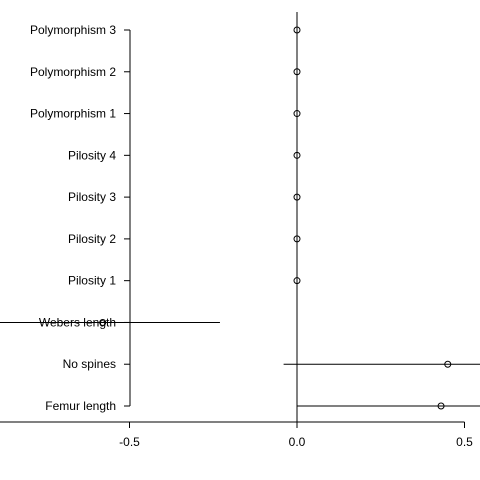 The image size is (480, 480). Describe the element at coordinates (92, 281) in the screenshot. I see `y-tick-label: Pilosity 1` at that location.